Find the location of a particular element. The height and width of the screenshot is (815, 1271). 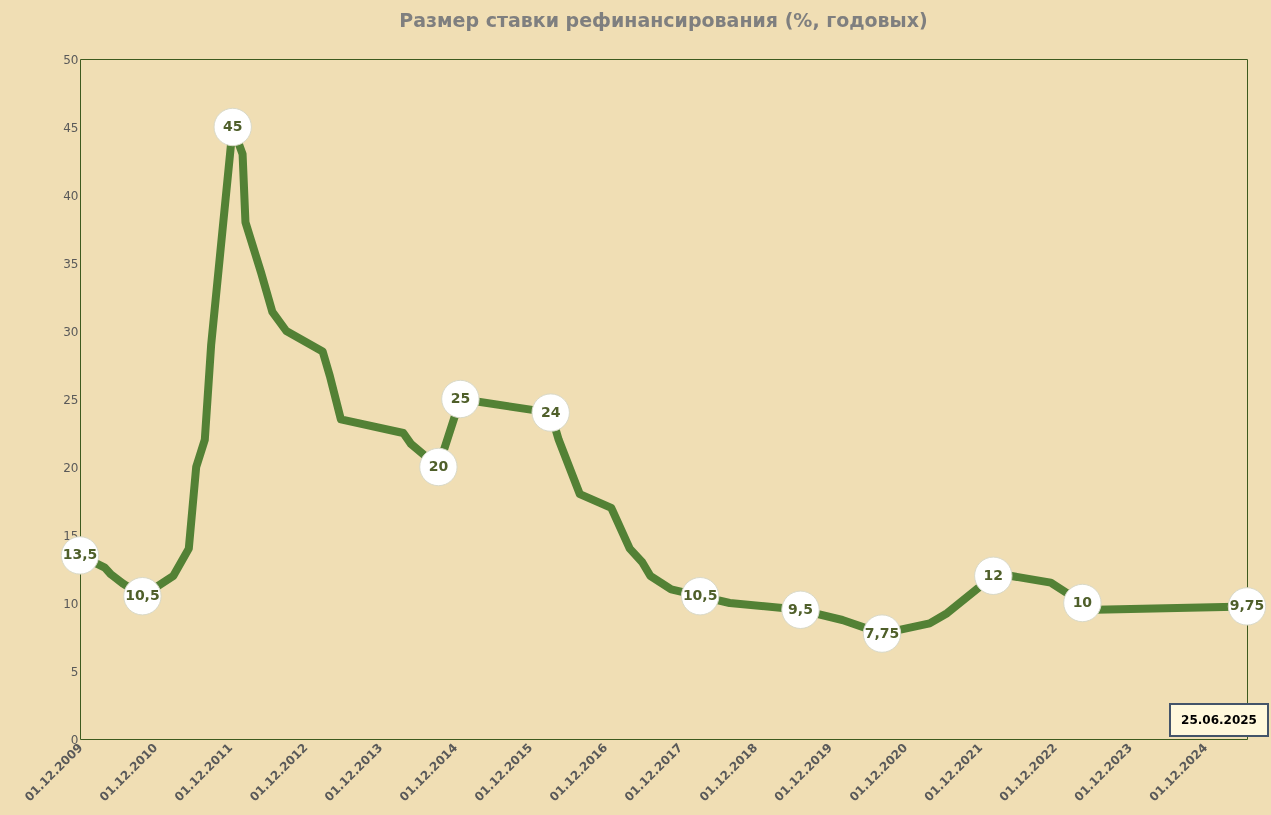

data-label: 12 is located at coordinates (993, 574).